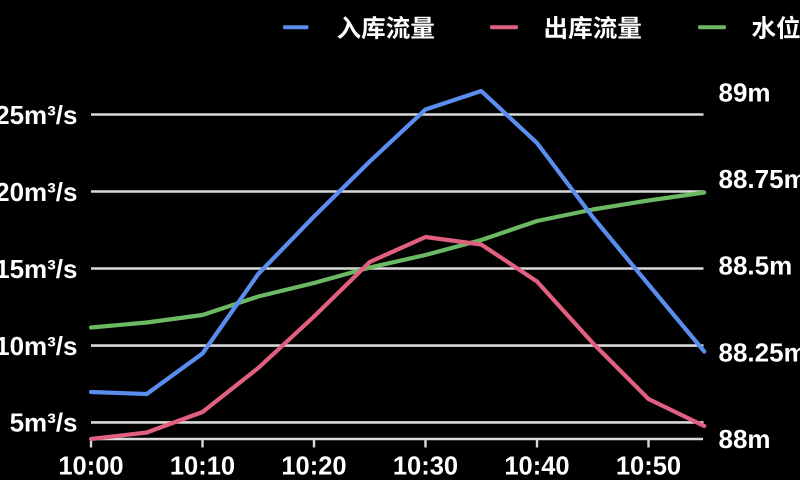 This screenshot has height=480, width=800. What do you see at coordinates (745, 92) in the screenshot?
I see `svg-text: 89m` at bounding box center [745, 92].